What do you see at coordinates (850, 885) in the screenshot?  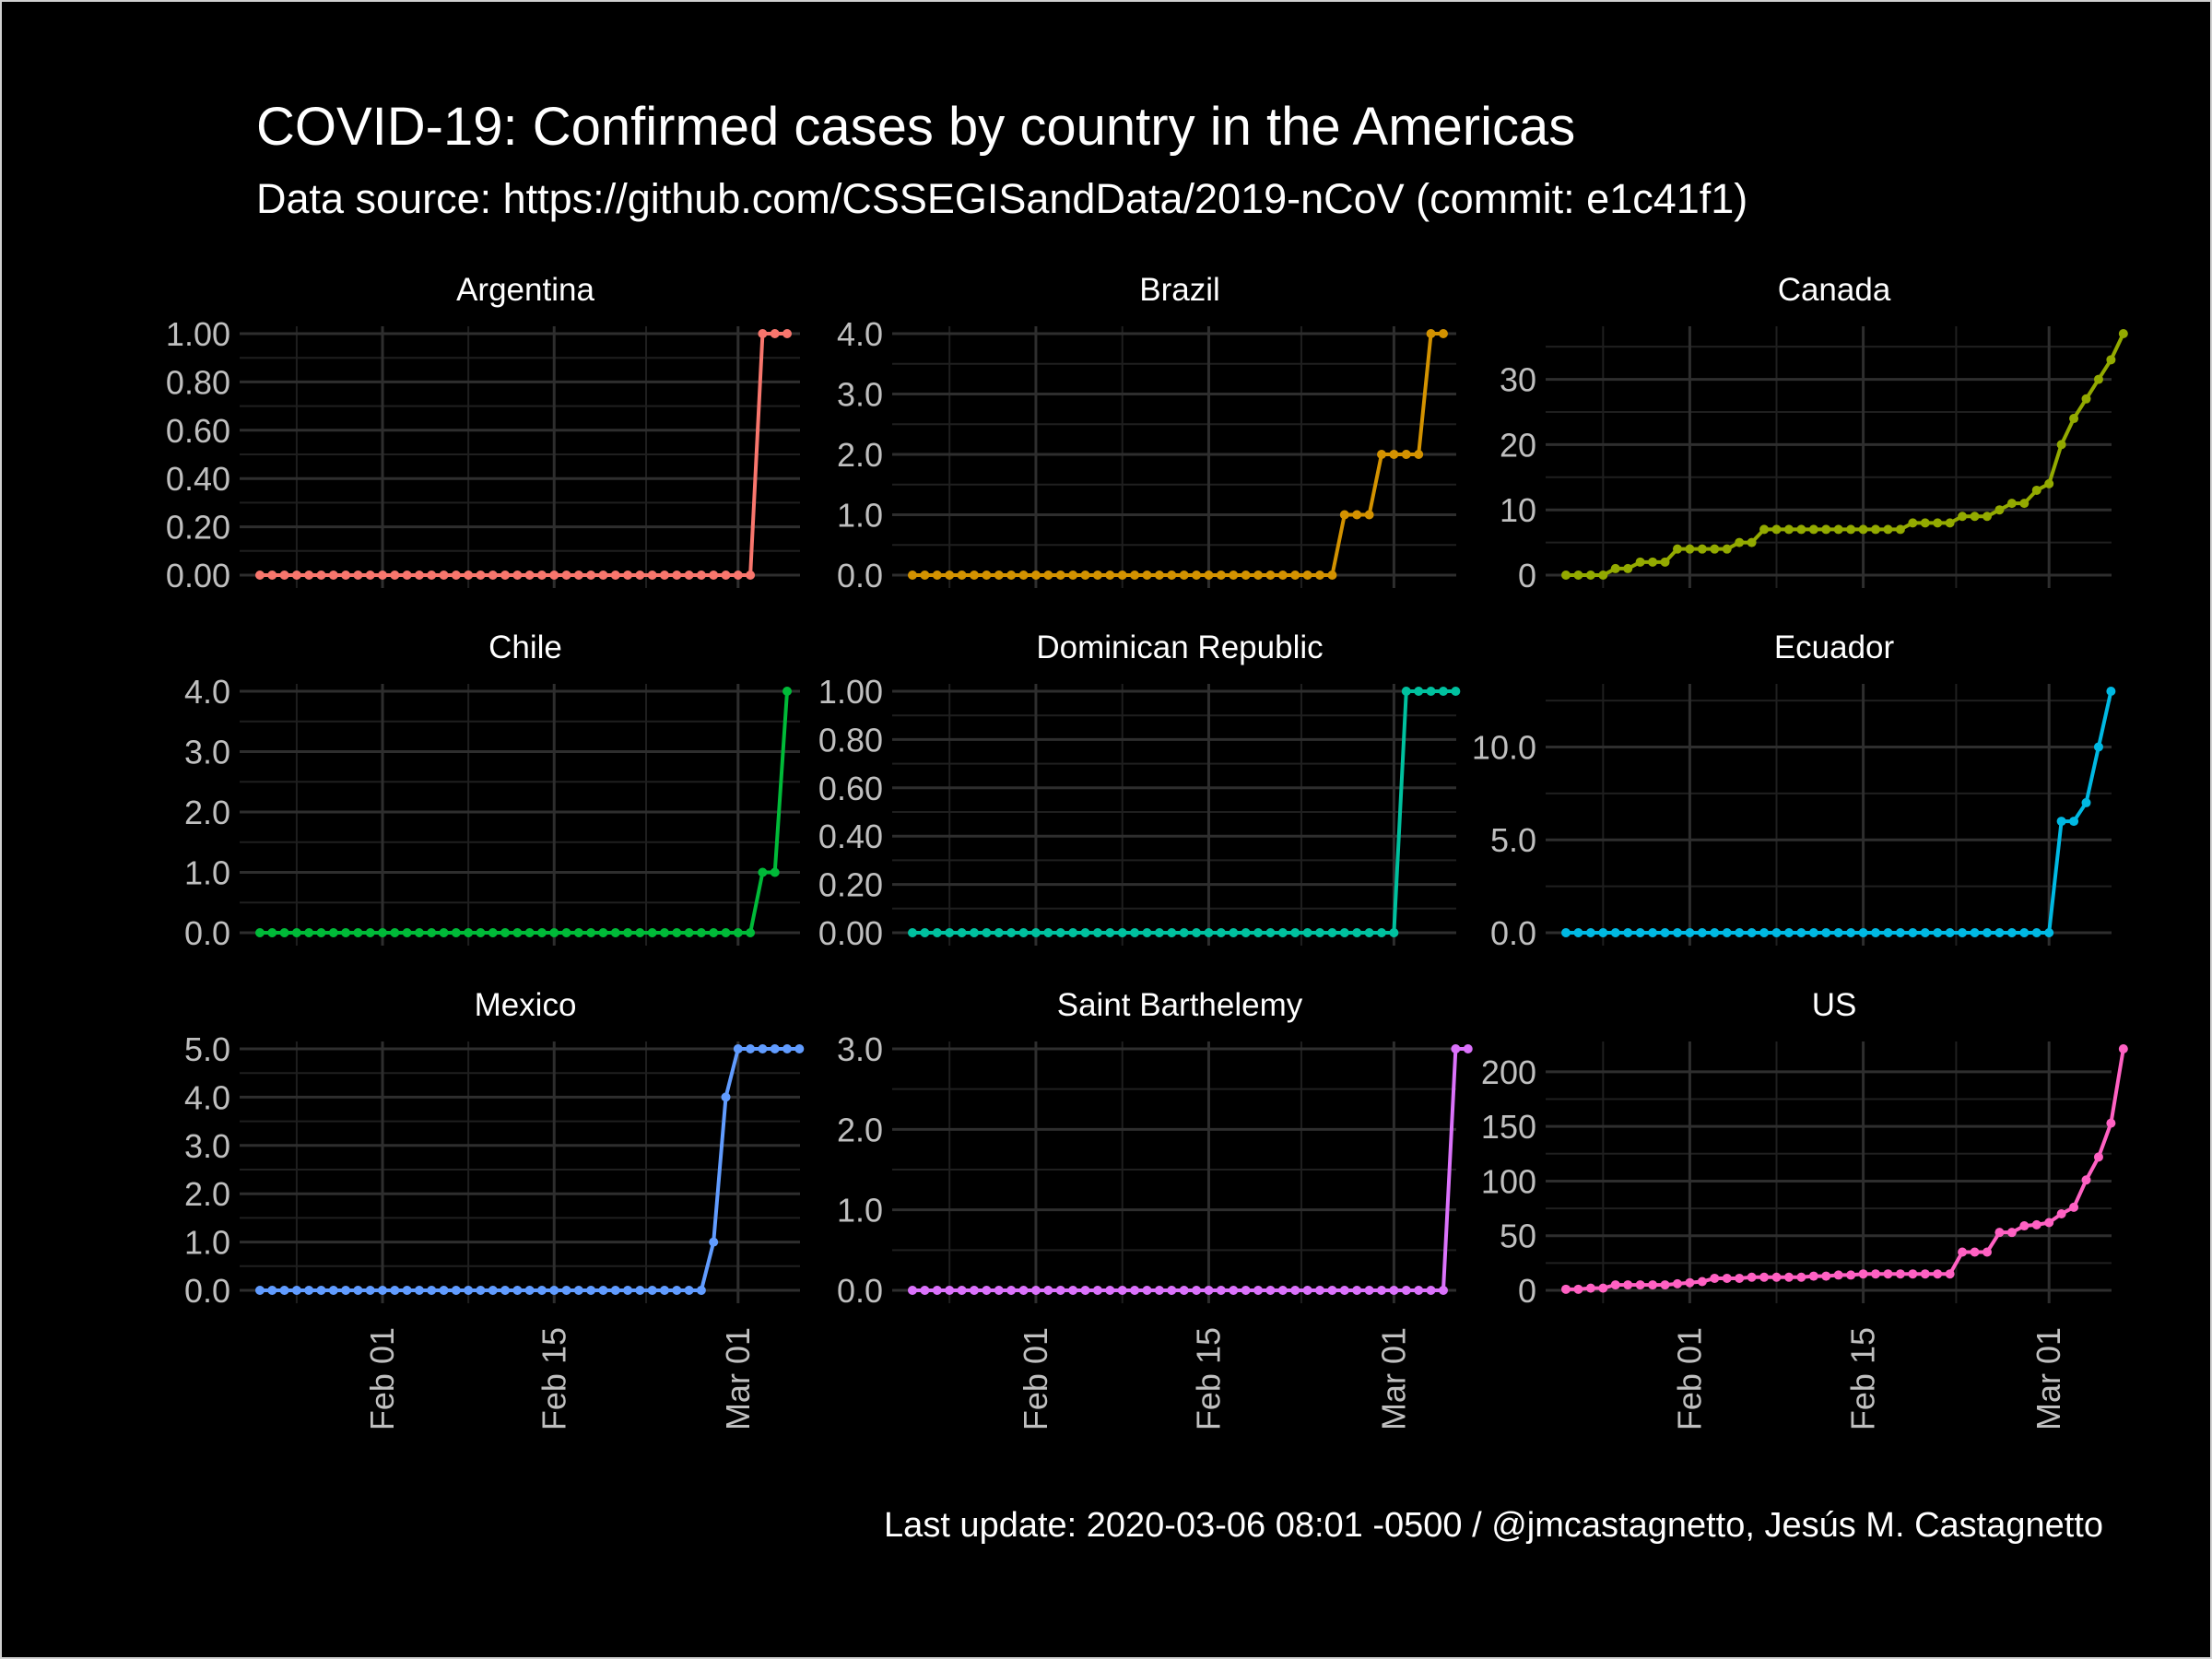 I see `y-tick-label: 0.20` at bounding box center [850, 885].